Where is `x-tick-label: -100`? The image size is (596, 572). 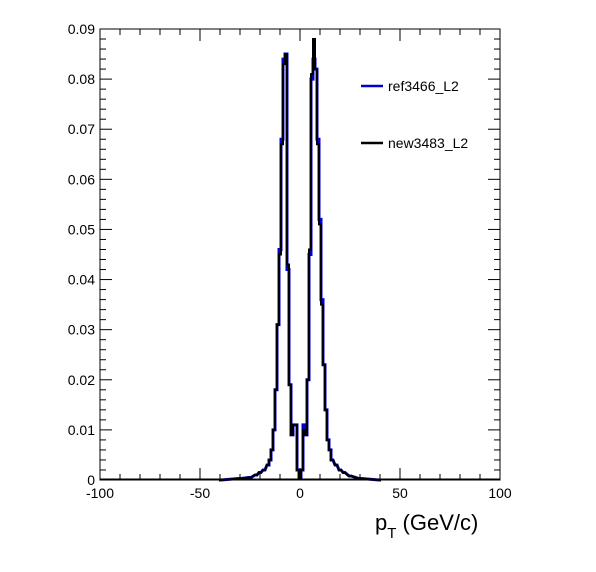 x-tick-label: -100 is located at coordinates (100, 493).